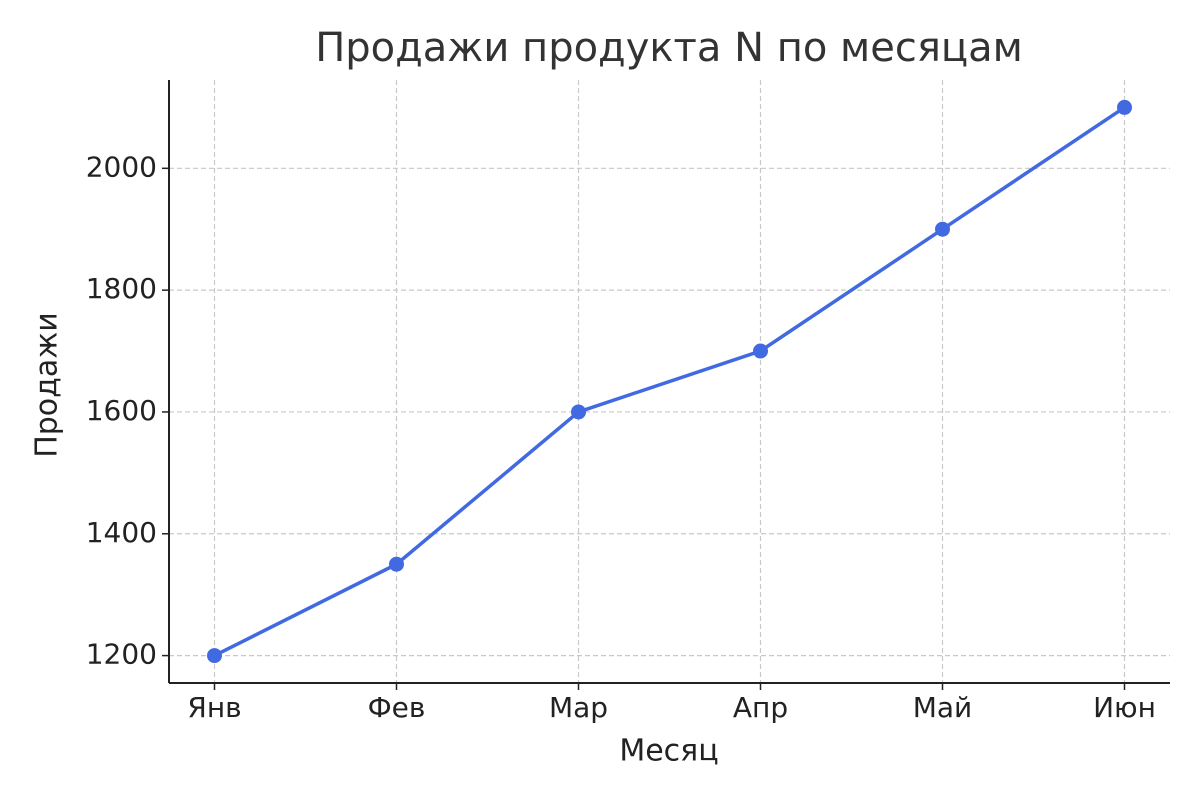 The width and height of the screenshot is (1200, 800). What do you see at coordinates (578, 707) in the screenshot?
I see `x-tick-label: Мар` at bounding box center [578, 707].